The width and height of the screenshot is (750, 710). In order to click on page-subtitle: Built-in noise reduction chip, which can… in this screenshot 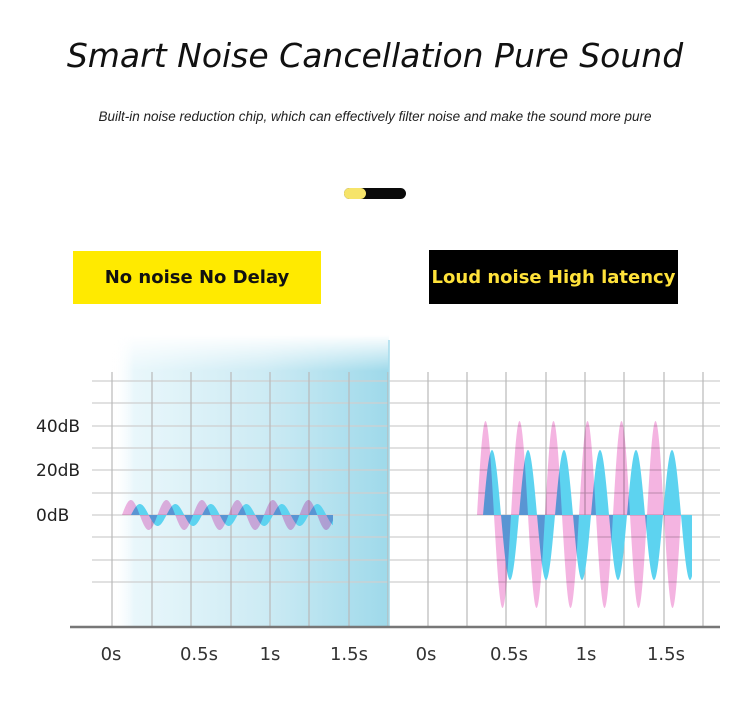, I will do `click(375, 116)`.